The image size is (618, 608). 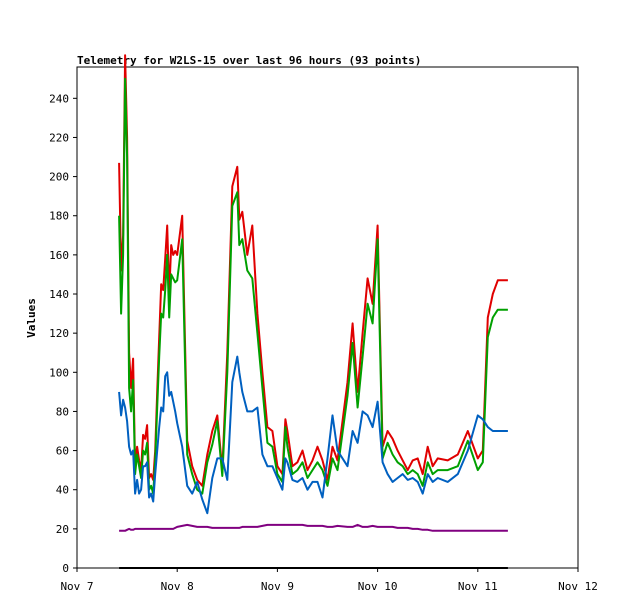 I want to click on y-tick-label: 200, so click(x=59, y=177).